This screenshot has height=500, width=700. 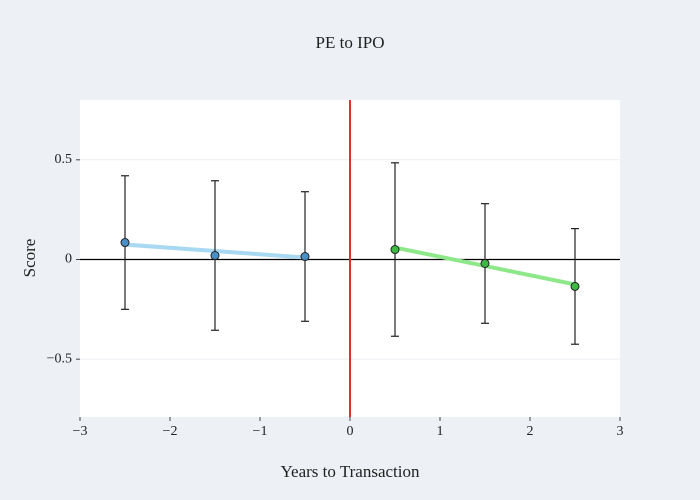 I want to click on x-tick-label: 3, so click(x=620, y=431).